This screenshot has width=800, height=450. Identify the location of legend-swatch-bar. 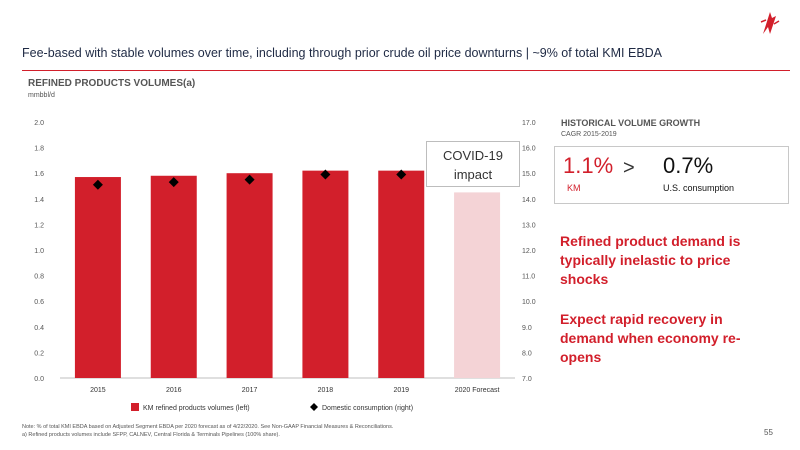
(135, 407).